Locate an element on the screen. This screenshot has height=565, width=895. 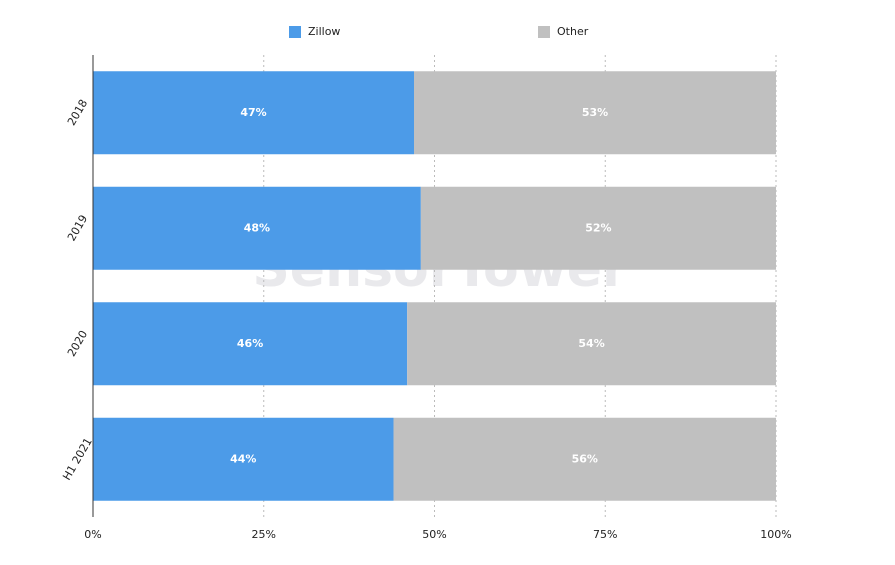
y-tick-label: 2020 is located at coordinates (77, 343).